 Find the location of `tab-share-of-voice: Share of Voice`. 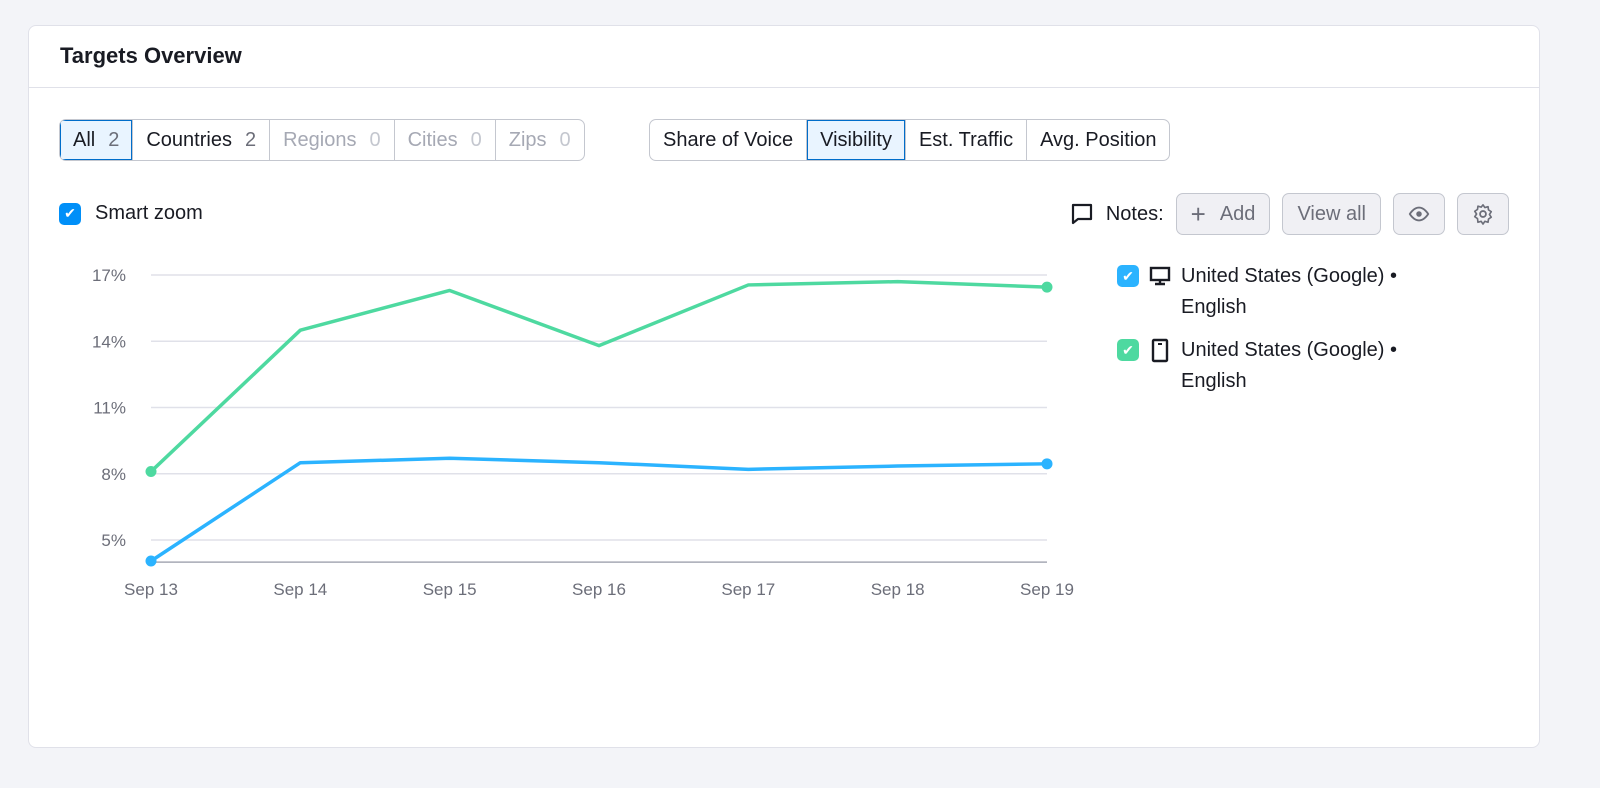

tab-share-of-voice: Share of Voice is located at coordinates (729, 140).